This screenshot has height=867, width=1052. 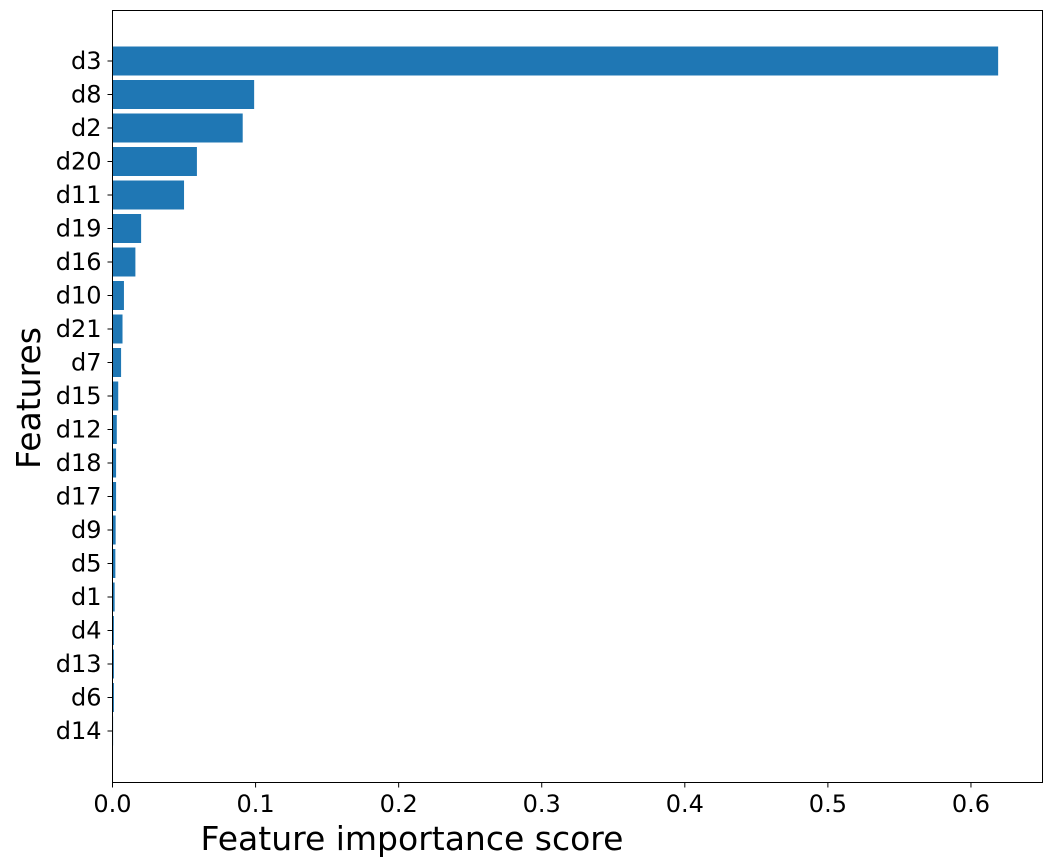 What do you see at coordinates (114, 429) in the screenshot?
I see `bar-d12` at bounding box center [114, 429].